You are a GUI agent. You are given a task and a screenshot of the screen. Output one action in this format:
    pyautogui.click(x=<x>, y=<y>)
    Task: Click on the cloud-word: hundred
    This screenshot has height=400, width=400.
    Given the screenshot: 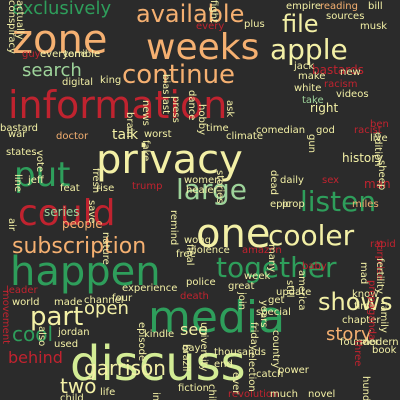 What is the action you would take?
    pyautogui.click(x=365, y=388)
    